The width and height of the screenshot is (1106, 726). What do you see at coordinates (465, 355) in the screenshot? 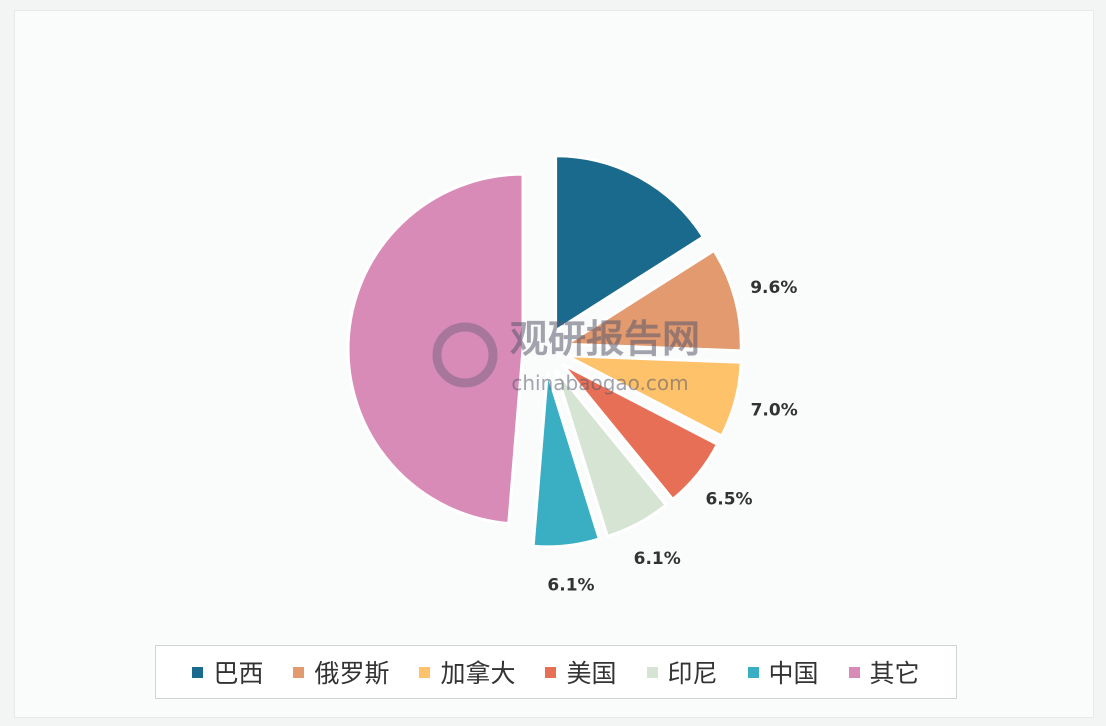
I see `watermark-logo-icon` at bounding box center [465, 355].